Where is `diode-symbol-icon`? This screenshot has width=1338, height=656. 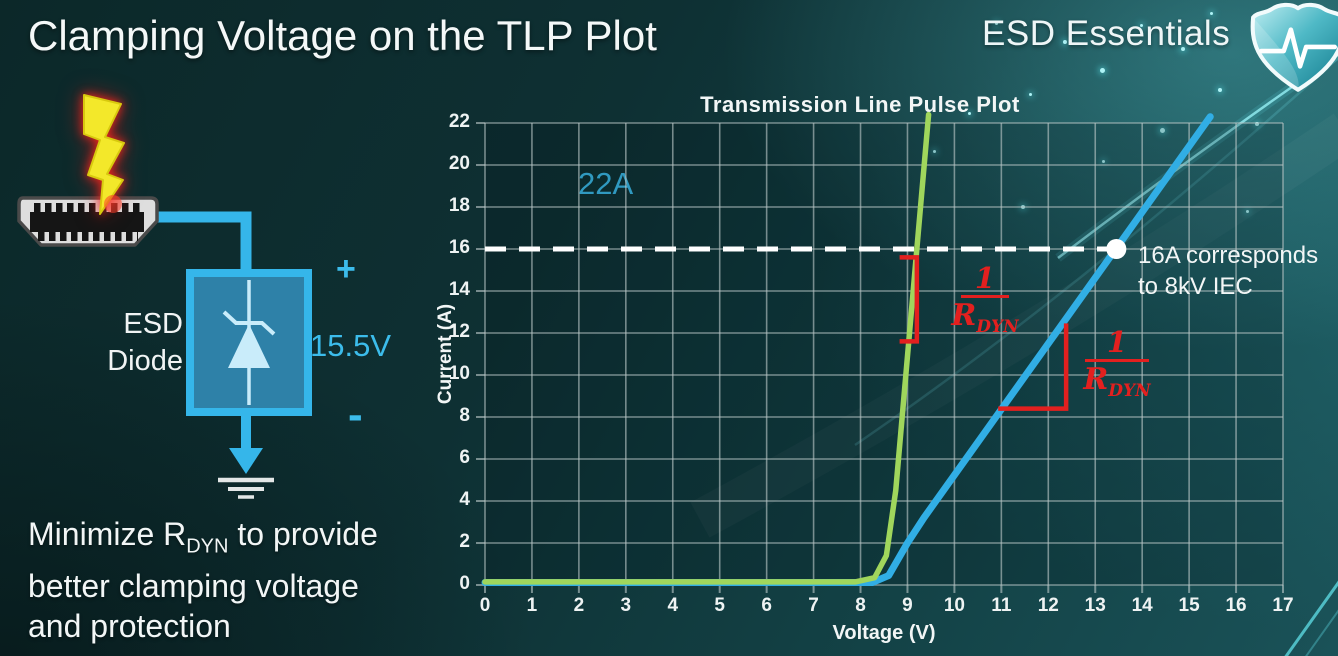 diode-symbol-icon is located at coordinates (249, 342).